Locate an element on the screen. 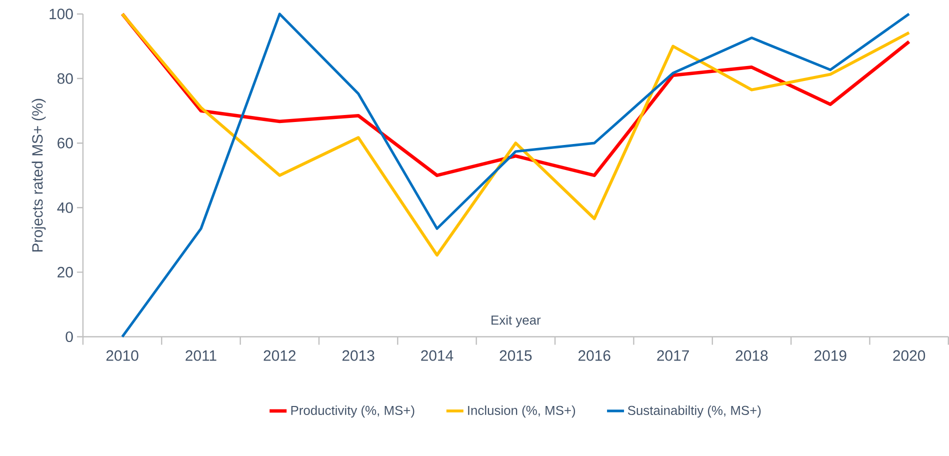 Image resolution: width=949 pixels, height=456 pixels. x-tick-label: 2012 is located at coordinates (280, 355).